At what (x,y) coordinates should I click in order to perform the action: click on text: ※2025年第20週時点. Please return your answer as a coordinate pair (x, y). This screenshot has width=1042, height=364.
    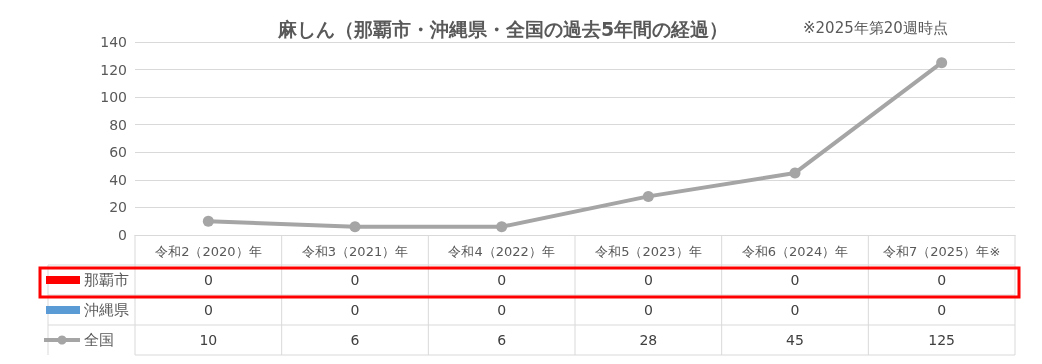
    Looking at the image, I should click on (875, 28).